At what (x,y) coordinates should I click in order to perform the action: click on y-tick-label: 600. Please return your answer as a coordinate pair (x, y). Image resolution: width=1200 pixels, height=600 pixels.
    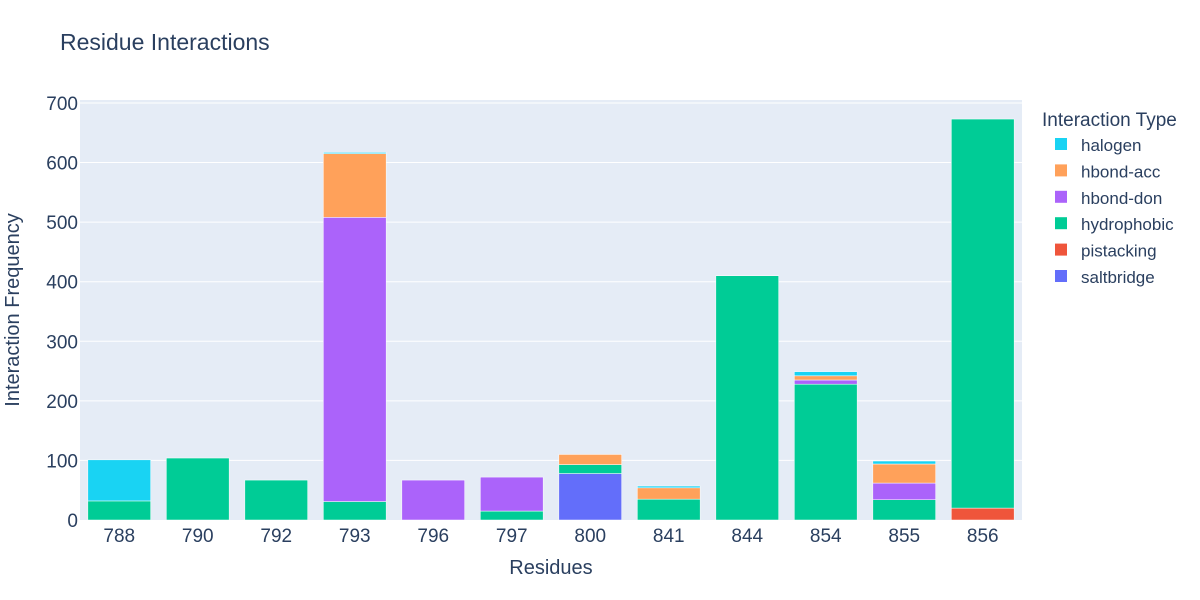
    Looking at the image, I should click on (62, 164).